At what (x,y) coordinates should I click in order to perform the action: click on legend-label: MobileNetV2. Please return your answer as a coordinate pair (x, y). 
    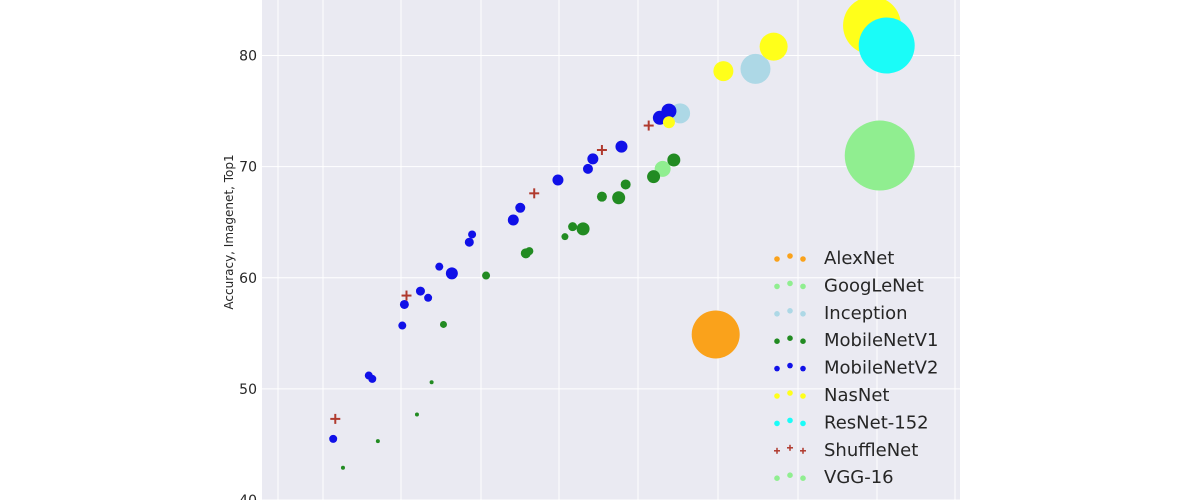
    Looking at the image, I should click on (881, 368).